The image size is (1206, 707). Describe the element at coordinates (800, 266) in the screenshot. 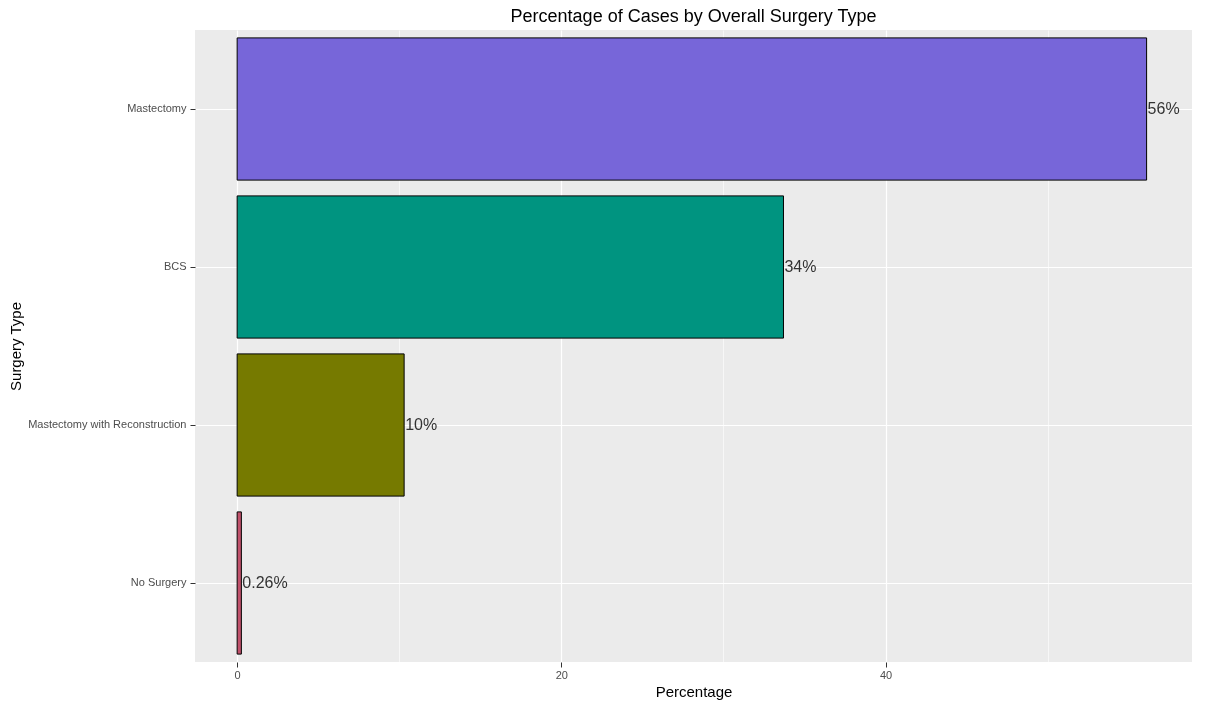

I see `data-label: 34%` at that location.